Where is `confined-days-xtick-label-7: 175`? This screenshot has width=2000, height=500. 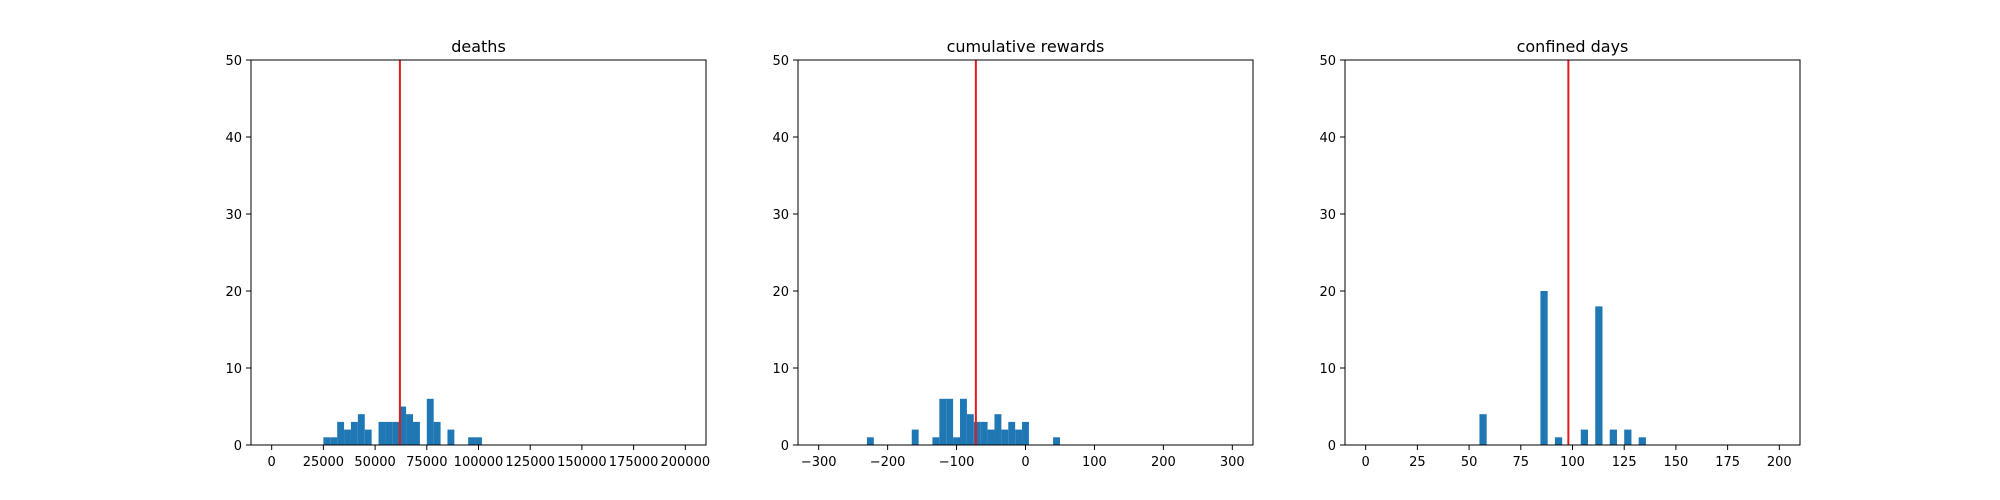 confined-days-xtick-label-7: 175 is located at coordinates (1727, 462).